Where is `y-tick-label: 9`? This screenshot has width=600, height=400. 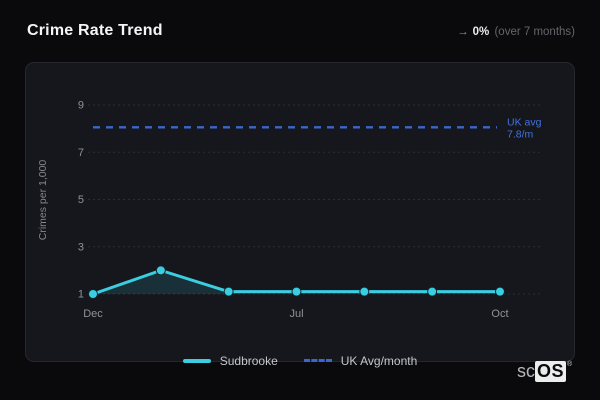
y-tick-label: 9 is located at coordinates (81, 106).